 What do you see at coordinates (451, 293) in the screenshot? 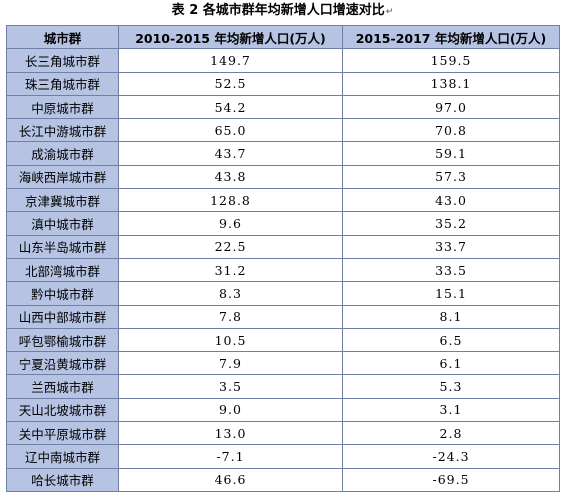
I see `growth-2015-2017-cell: 15.1` at bounding box center [451, 293].